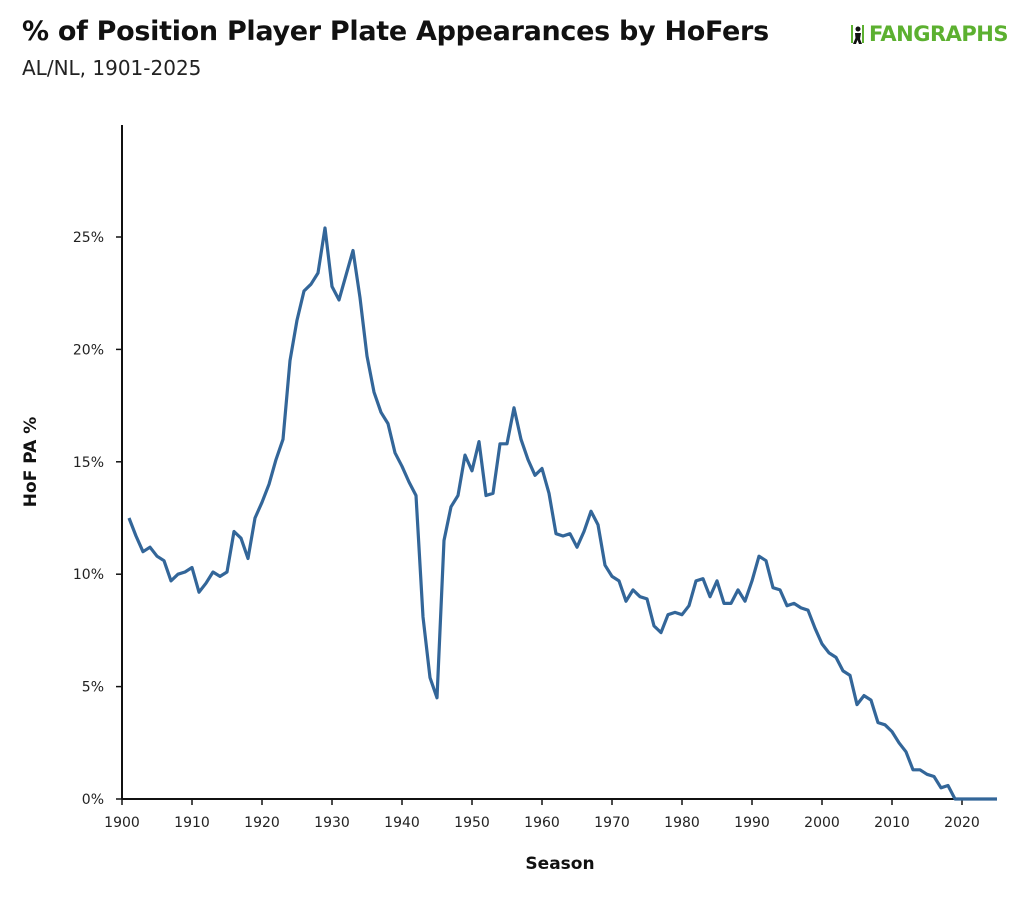 The image size is (1024, 900). I want to click on data-point: 2010: 3%, so click(892, 732).